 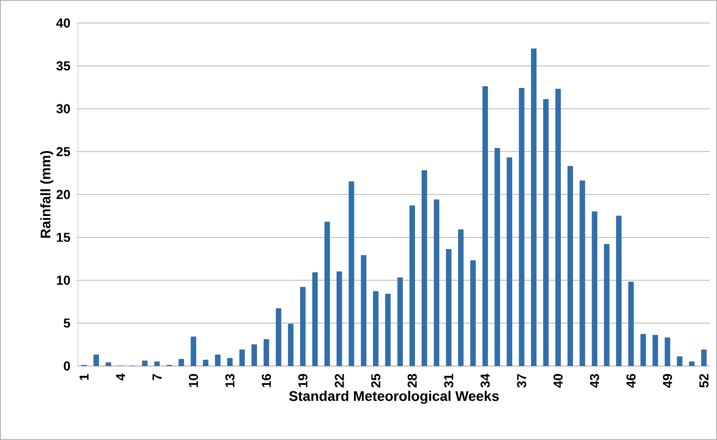 I want to click on y-tick-label: 25, so click(x=63, y=151).